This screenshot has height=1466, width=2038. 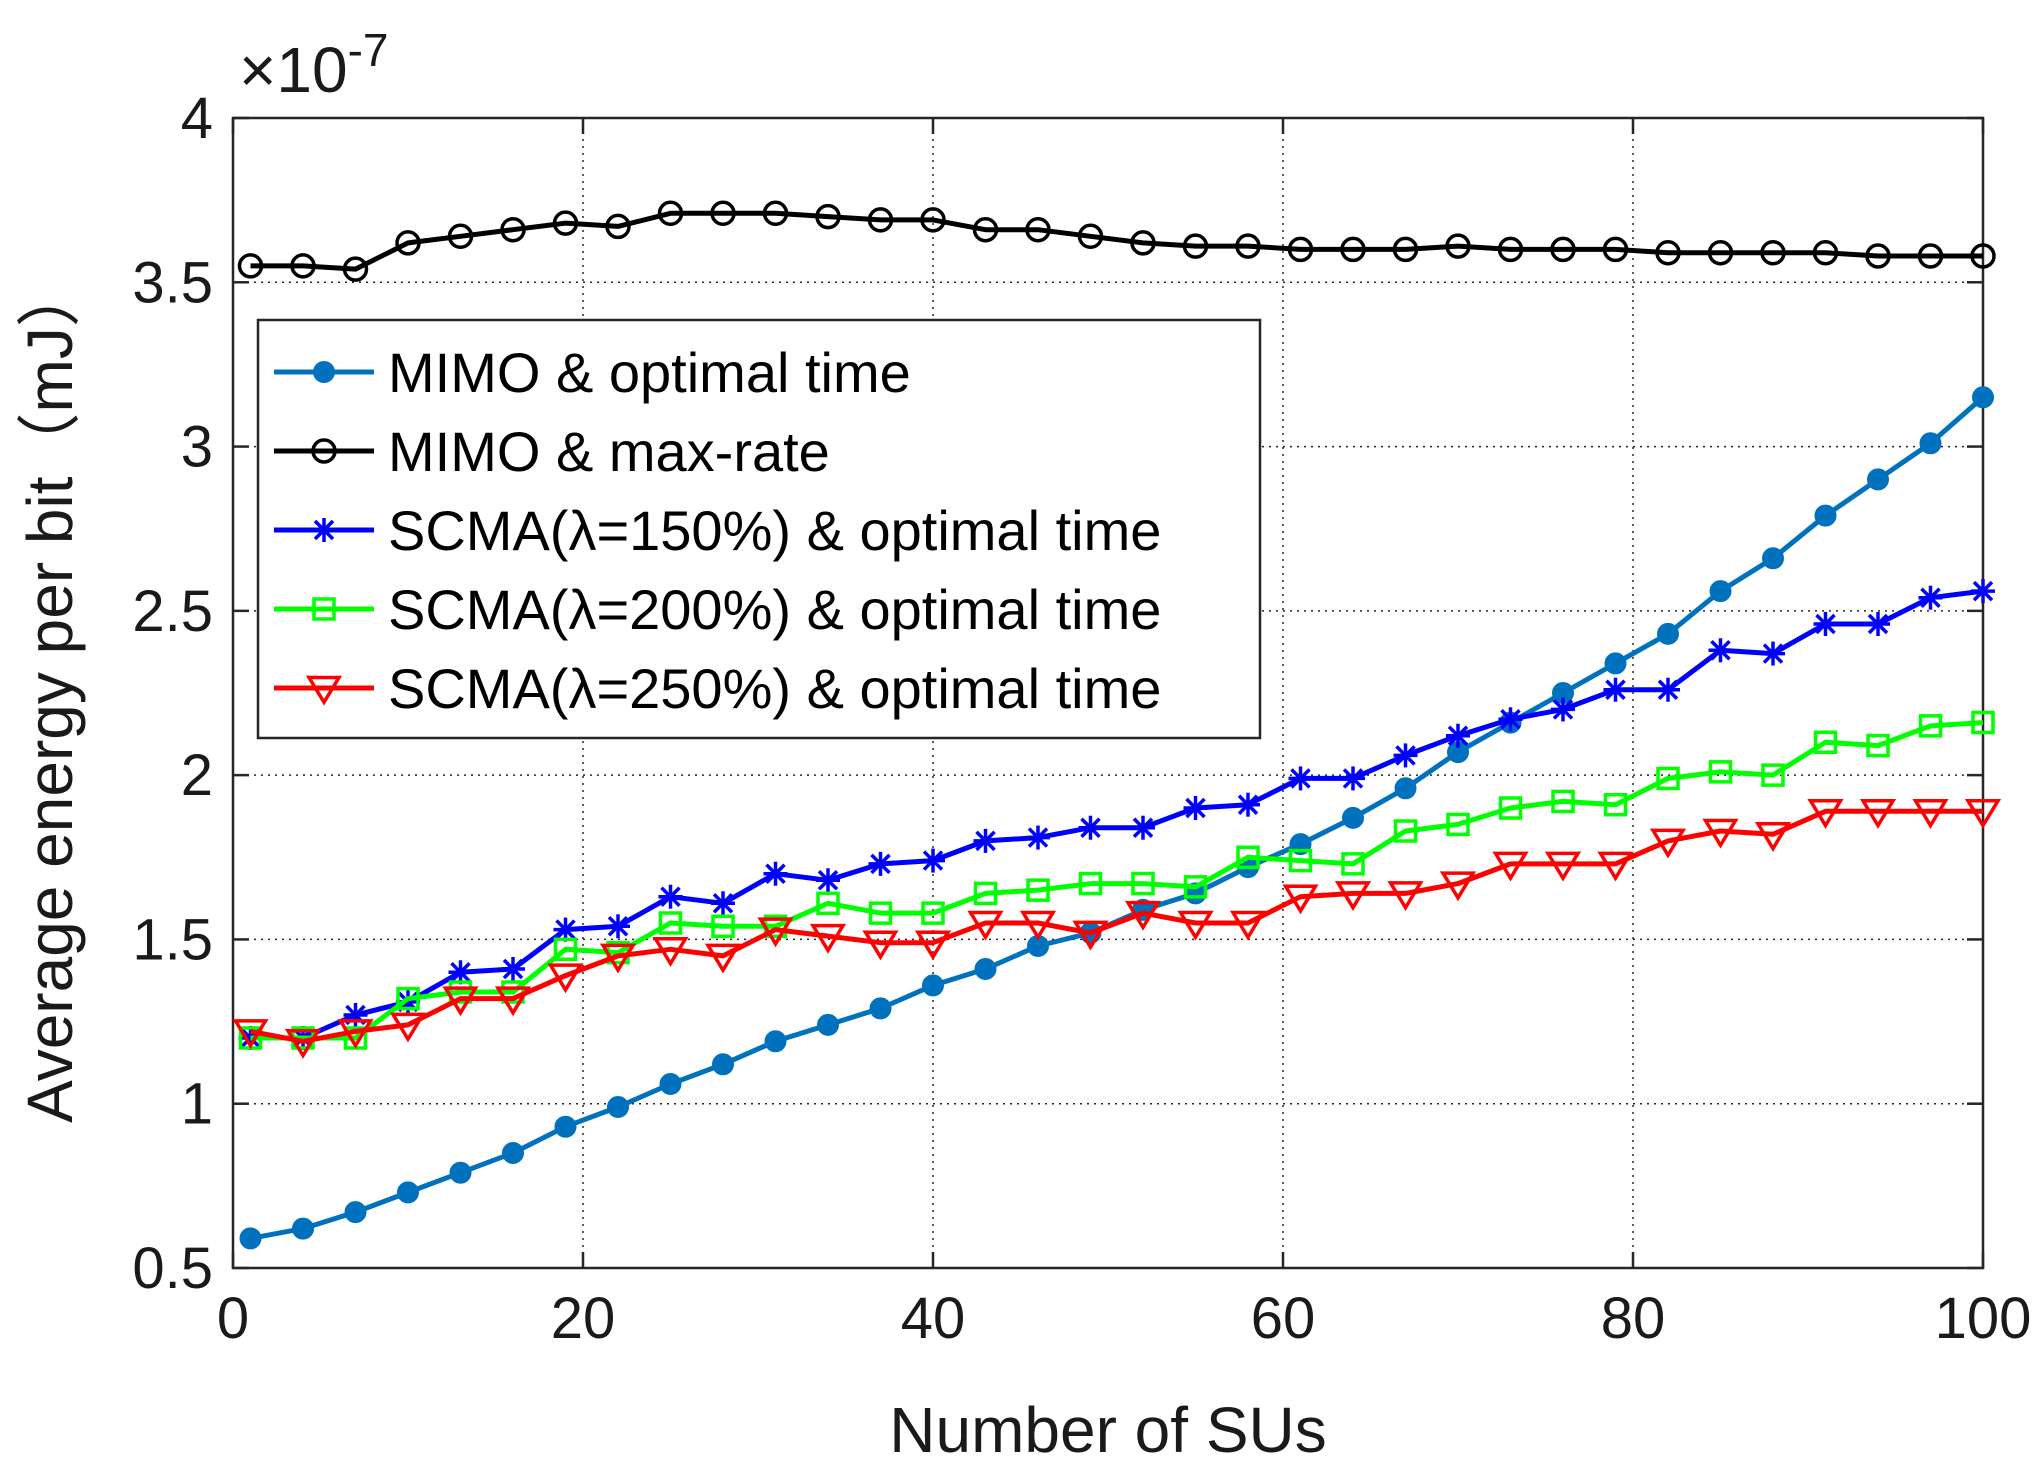 What do you see at coordinates (717, 688) in the screenshot?
I see `legend-entry: SCMA(λ=250%) & optimal time` at bounding box center [717, 688].